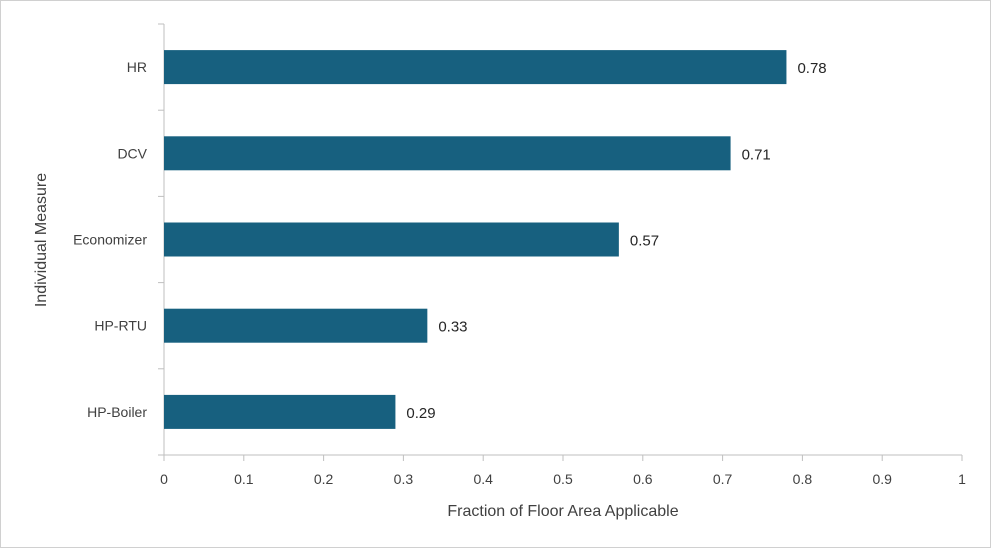 The height and width of the screenshot is (548, 991). Describe the element at coordinates (137, 67) in the screenshot. I see `category-label: HR` at that location.